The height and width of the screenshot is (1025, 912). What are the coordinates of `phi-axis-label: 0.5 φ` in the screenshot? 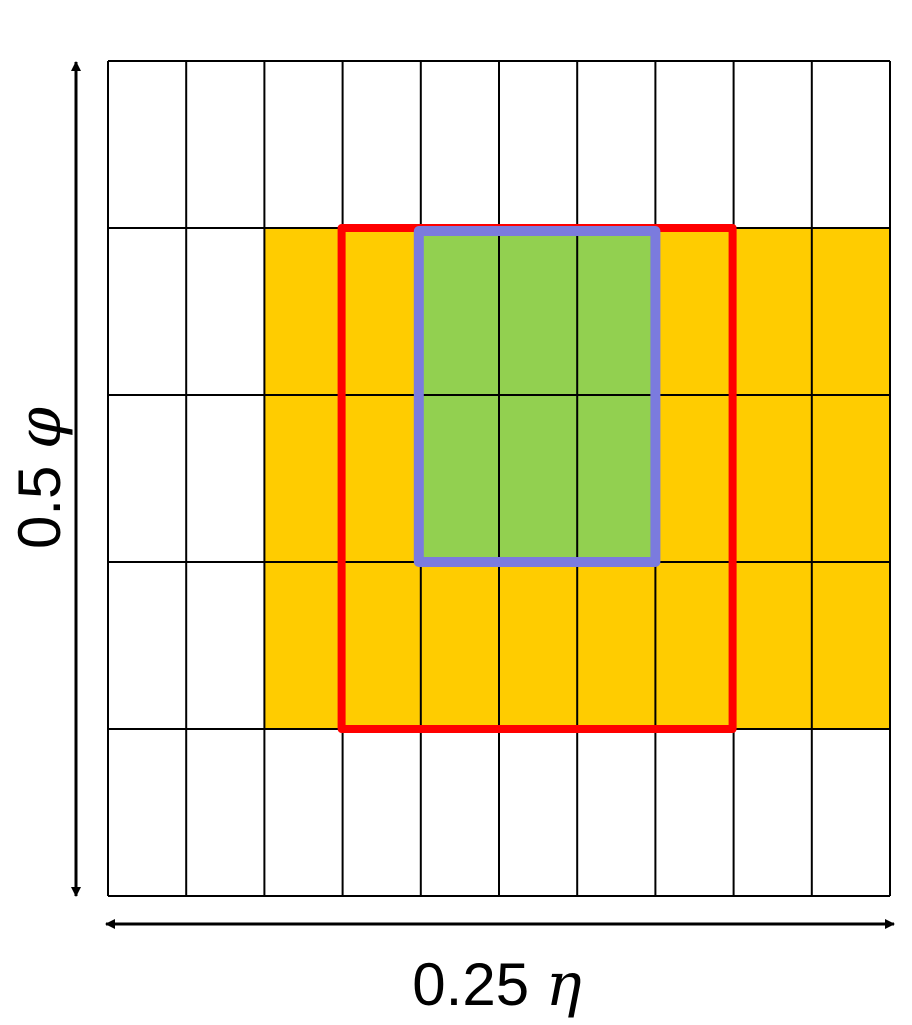 It's located at (40, 478).